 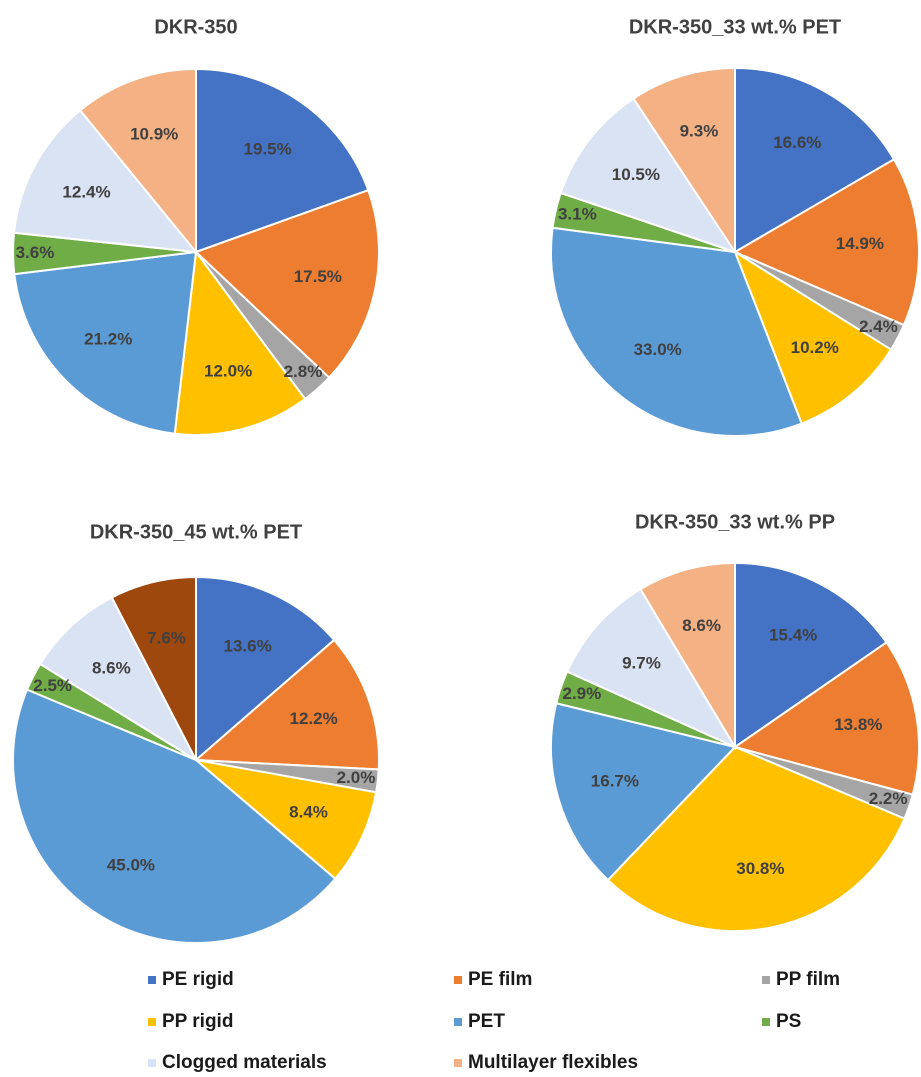 What do you see at coordinates (888, 798) in the screenshot?
I see `data-label: 2.2%` at bounding box center [888, 798].